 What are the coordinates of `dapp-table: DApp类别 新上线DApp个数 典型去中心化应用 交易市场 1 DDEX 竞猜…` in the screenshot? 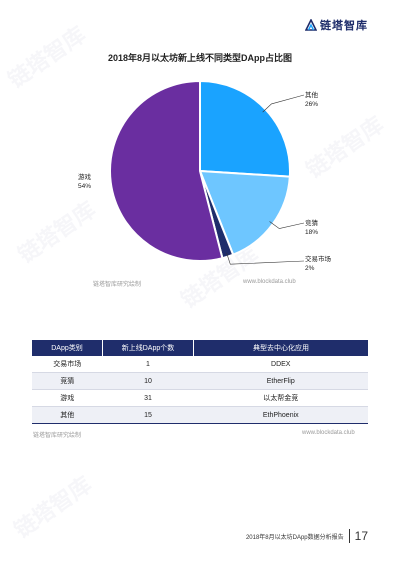 It's located at (200, 382).